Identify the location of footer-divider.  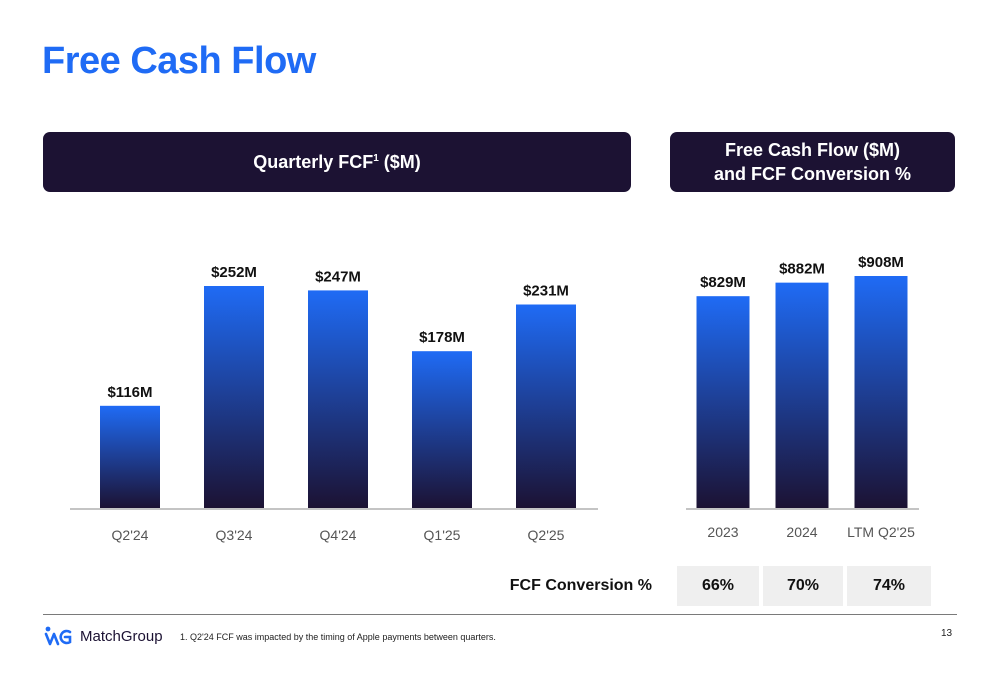
(500, 614).